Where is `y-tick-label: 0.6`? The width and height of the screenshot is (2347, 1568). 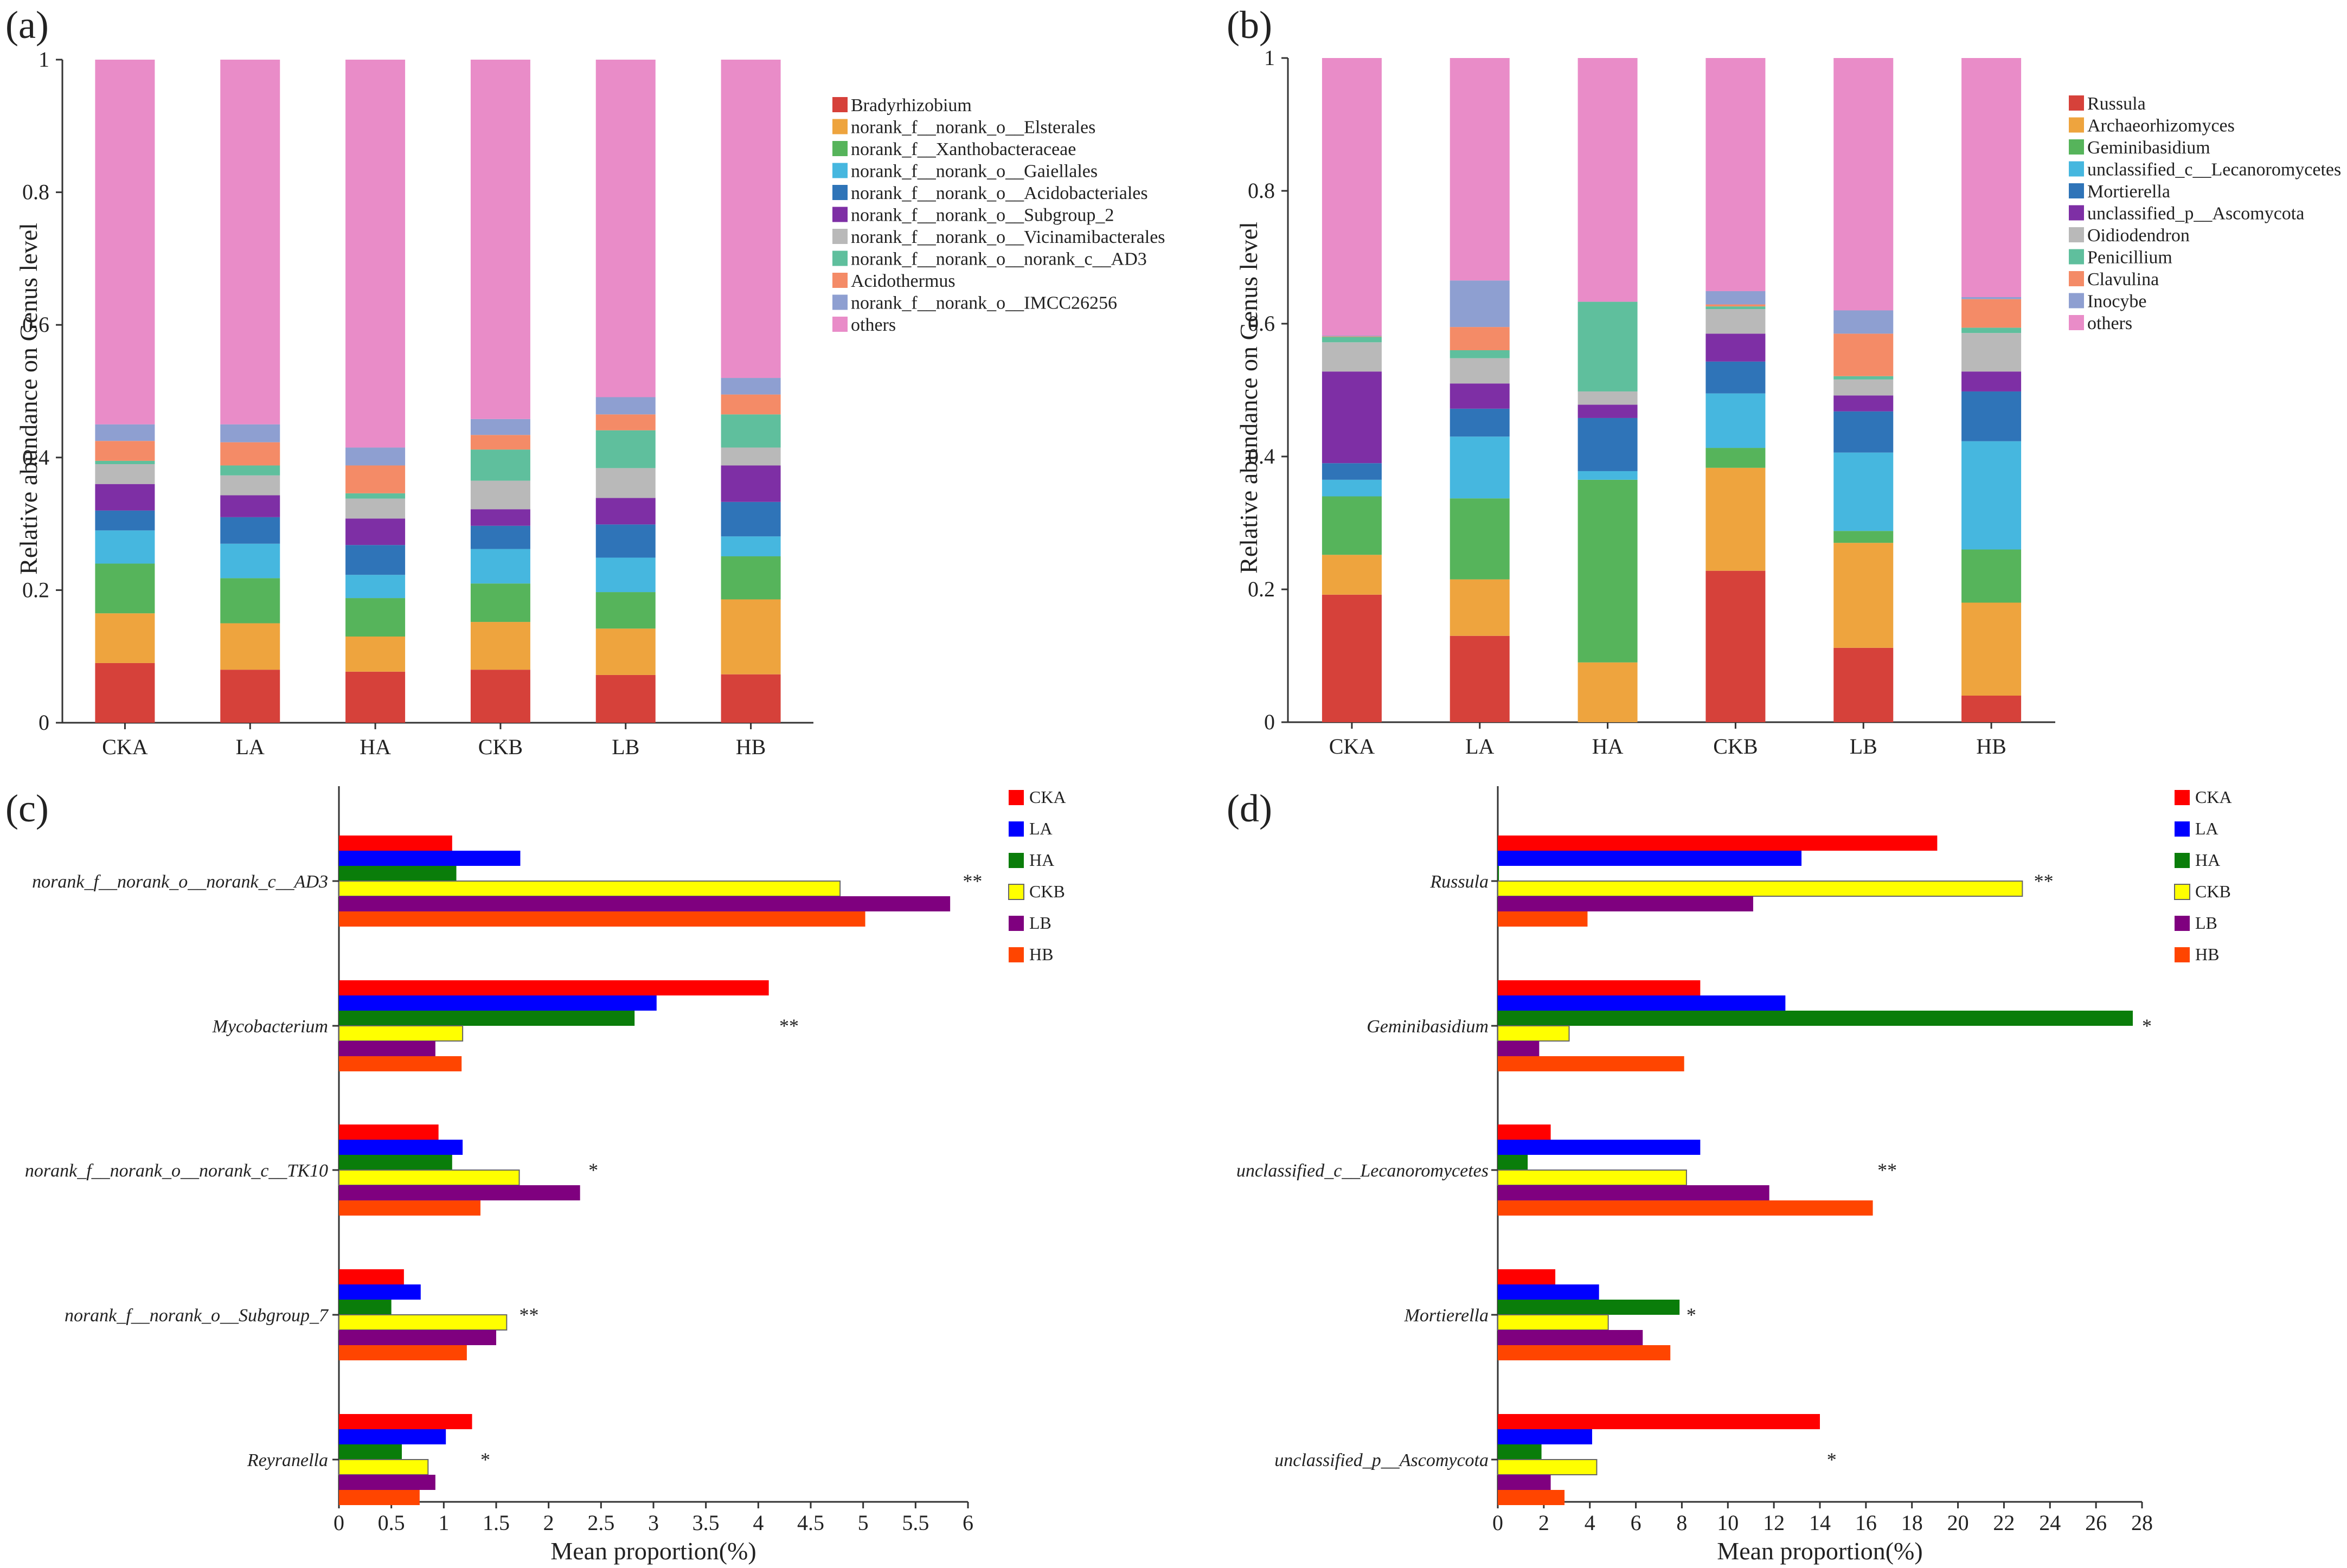 y-tick-label: 0.6 is located at coordinates (35, 324).